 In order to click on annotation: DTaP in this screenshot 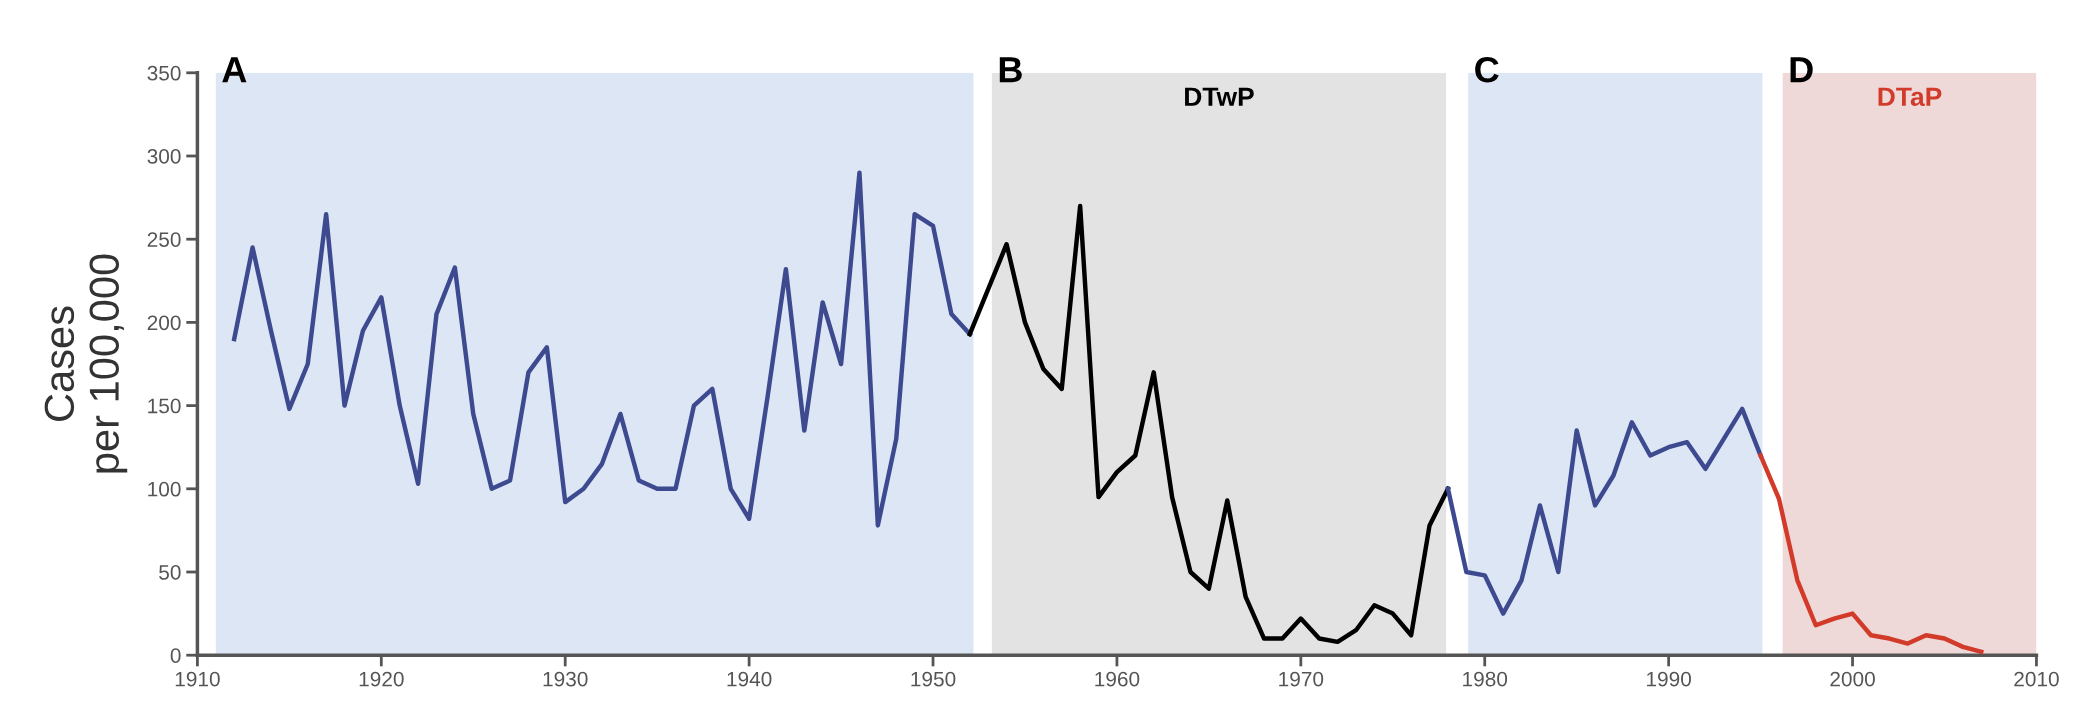, I will do `click(1910, 97)`.